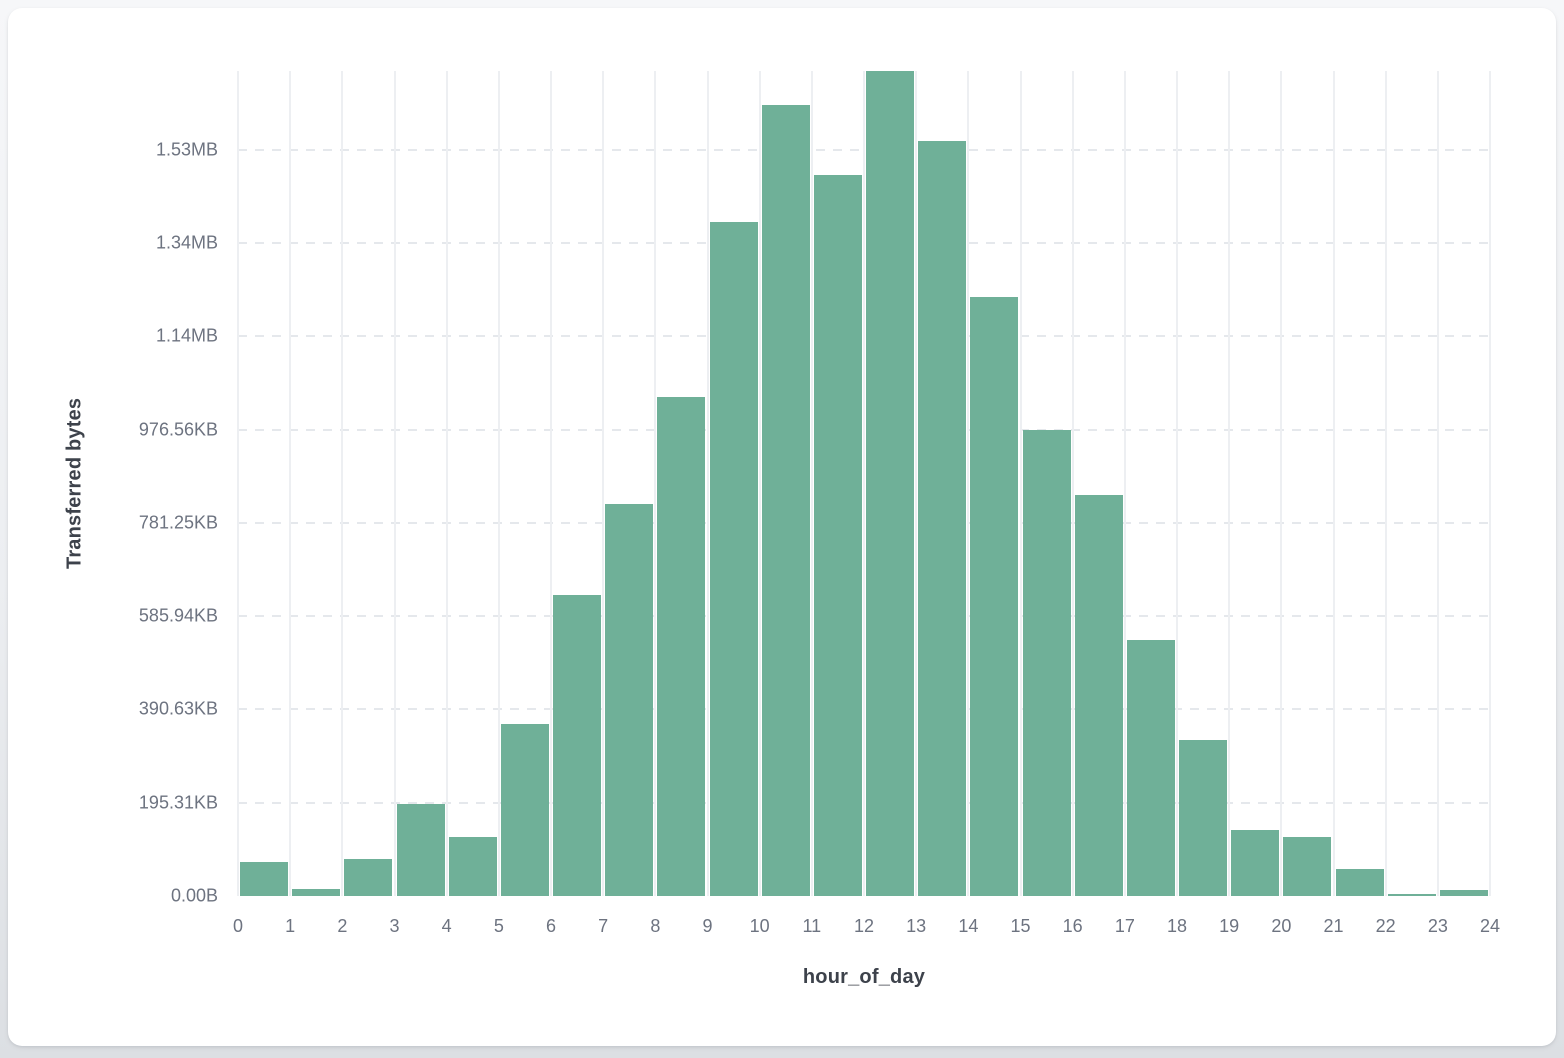 The image size is (1564, 1058). What do you see at coordinates (178, 802) in the screenshot?
I see `y-tick-label: 195.31KB` at bounding box center [178, 802].